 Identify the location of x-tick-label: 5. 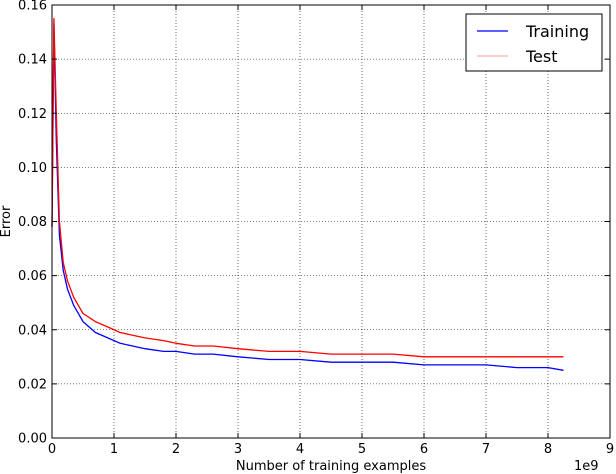
(362, 449).